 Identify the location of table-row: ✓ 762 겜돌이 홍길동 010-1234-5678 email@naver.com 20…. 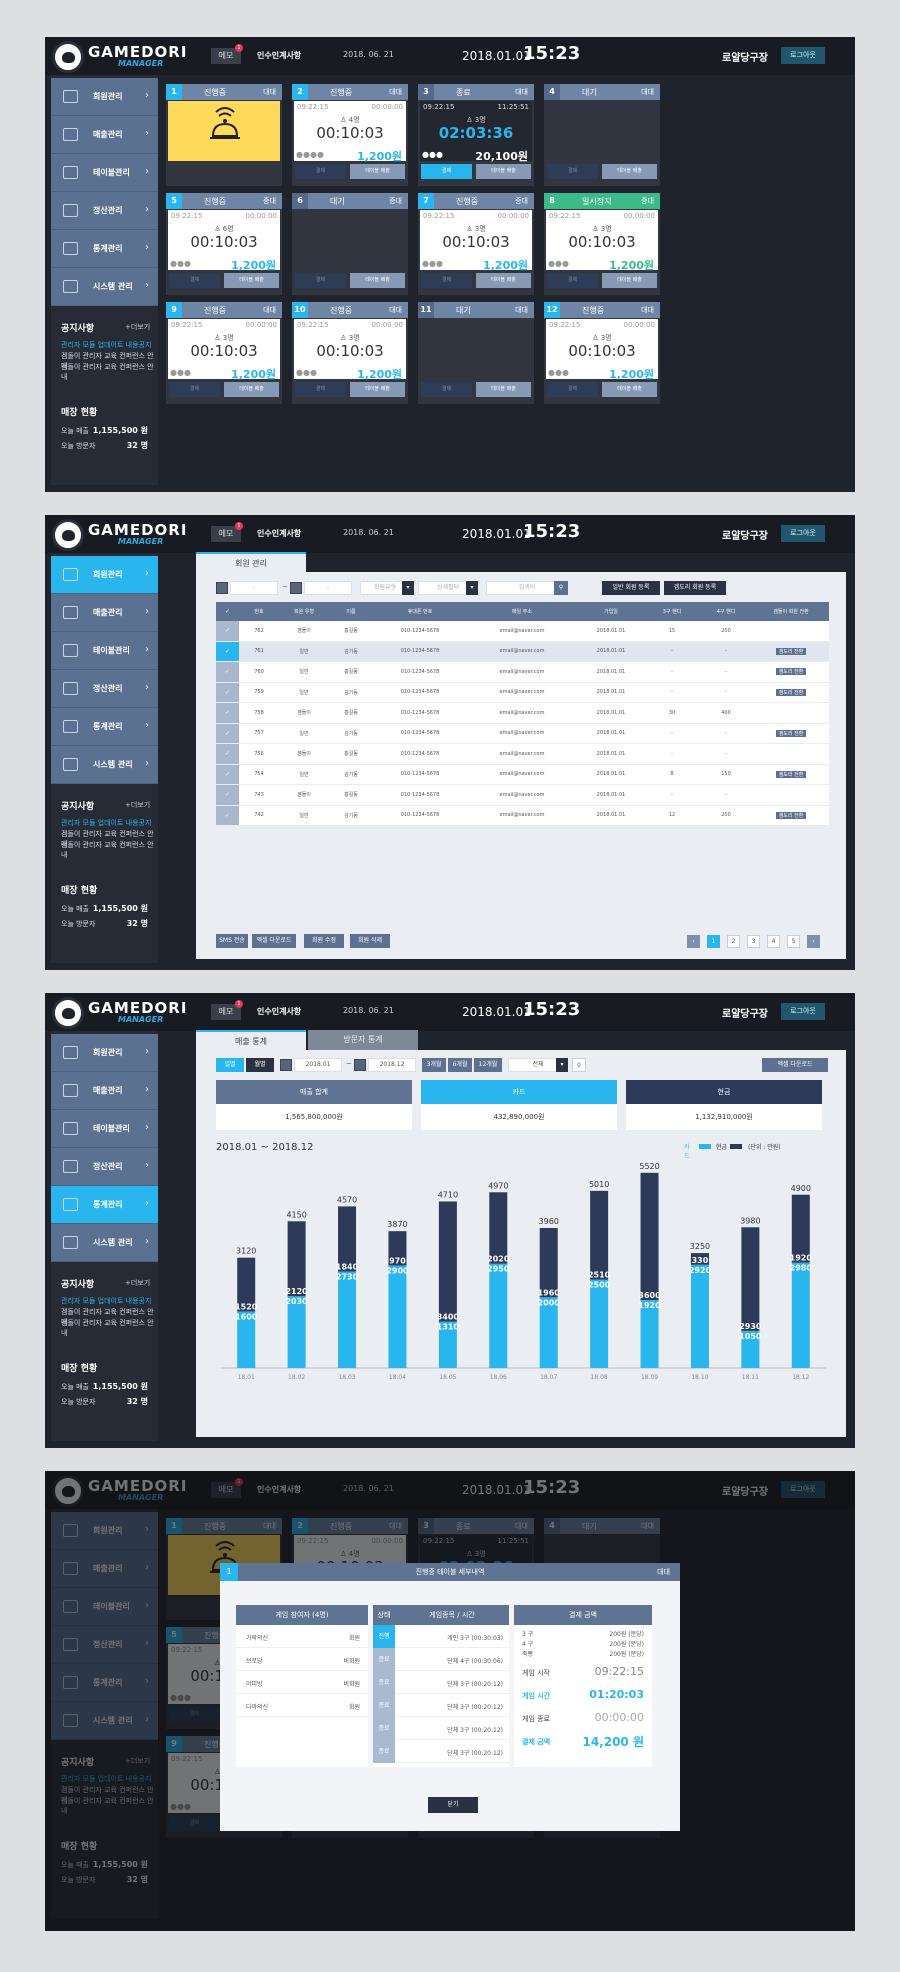
(522, 631).